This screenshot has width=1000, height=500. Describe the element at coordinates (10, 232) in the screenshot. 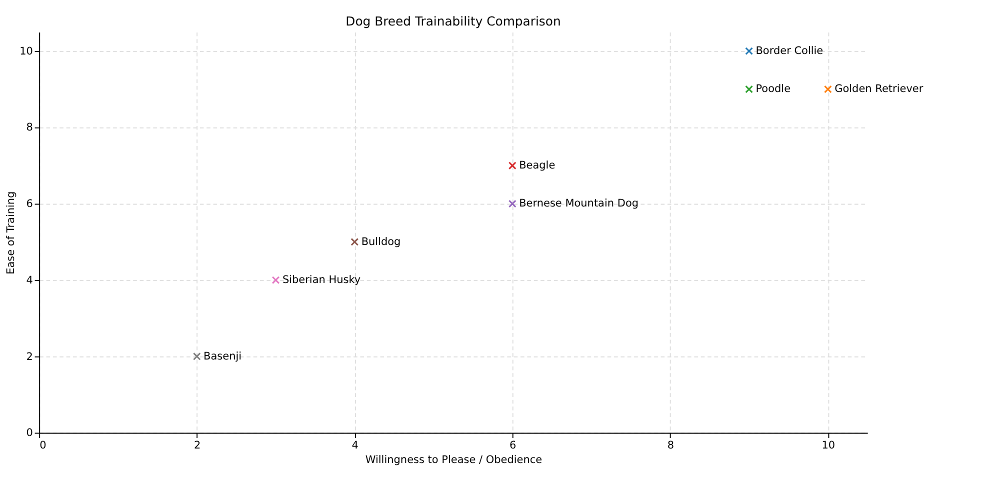

I see `y-axis-title: Ease of Training` at that location.